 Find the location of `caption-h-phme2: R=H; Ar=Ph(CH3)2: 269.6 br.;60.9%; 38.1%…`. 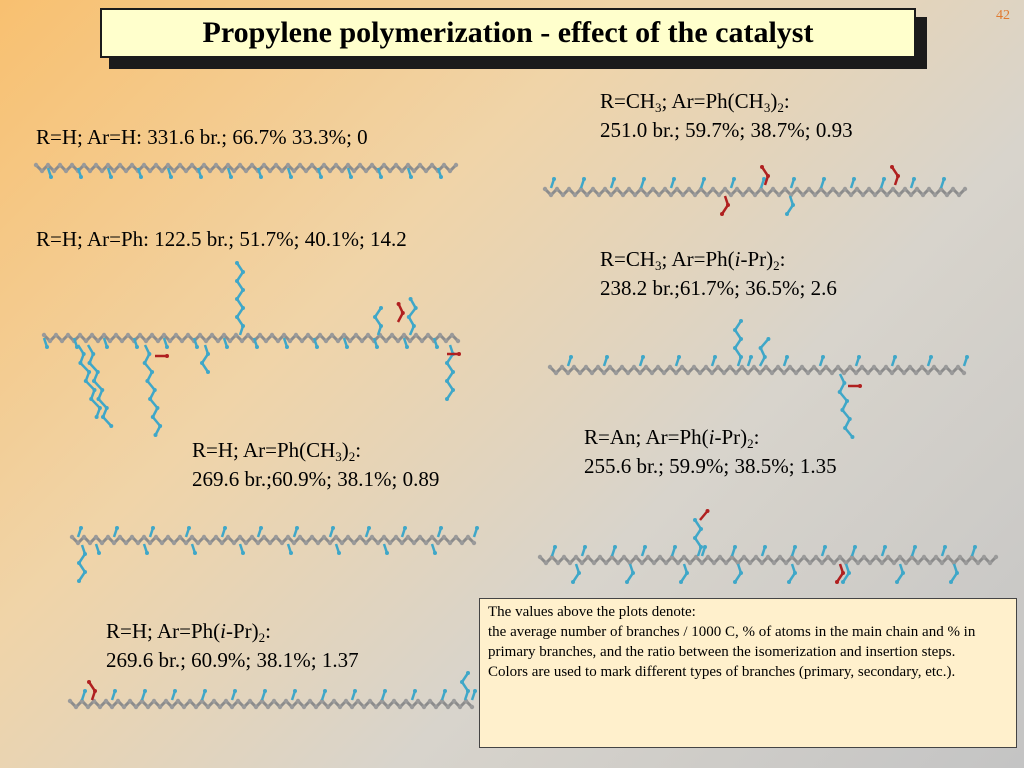

caption-h-phme2: R=H; Ar=Ph(CH3)2: 269.6 br.;60.9%; 38.1%… is located at coordinates (315, 465).